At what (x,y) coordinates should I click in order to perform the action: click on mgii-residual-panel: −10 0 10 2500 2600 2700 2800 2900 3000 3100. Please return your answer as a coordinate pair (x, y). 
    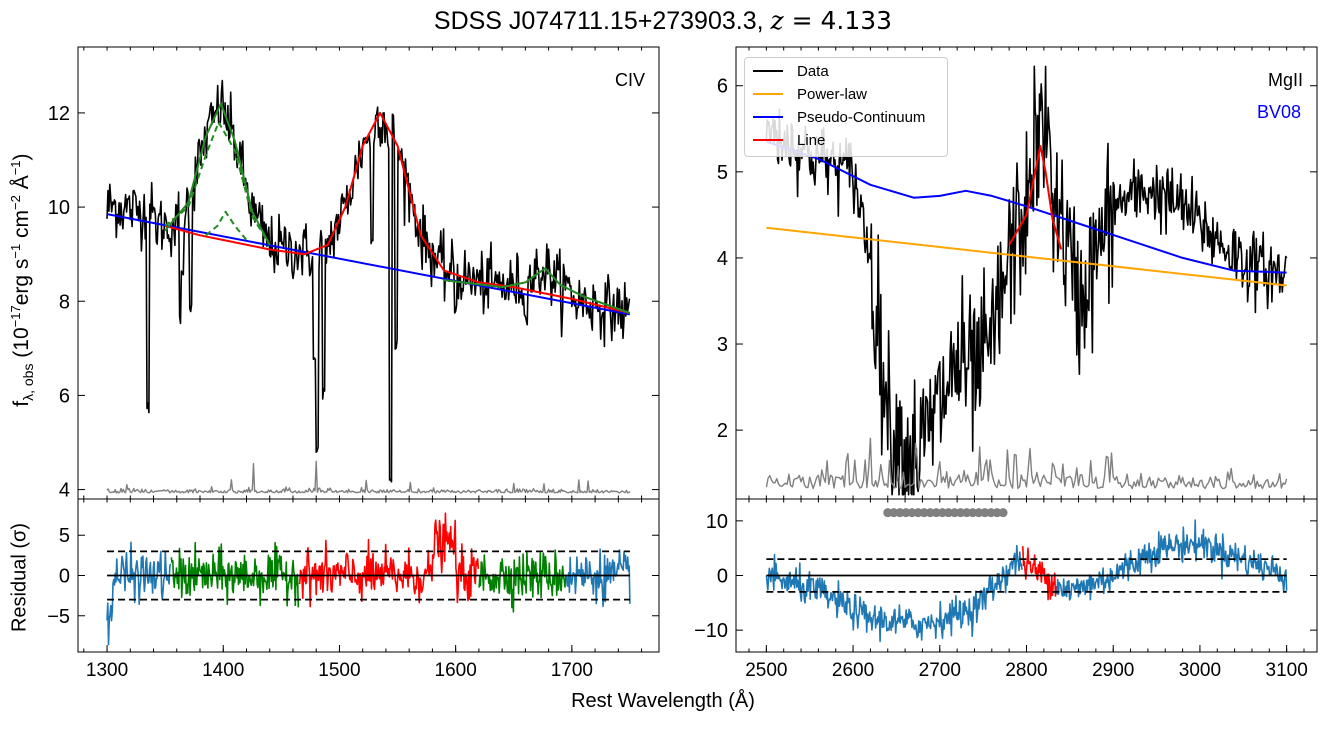
    Looking at the image, I should click on (1006, 589).